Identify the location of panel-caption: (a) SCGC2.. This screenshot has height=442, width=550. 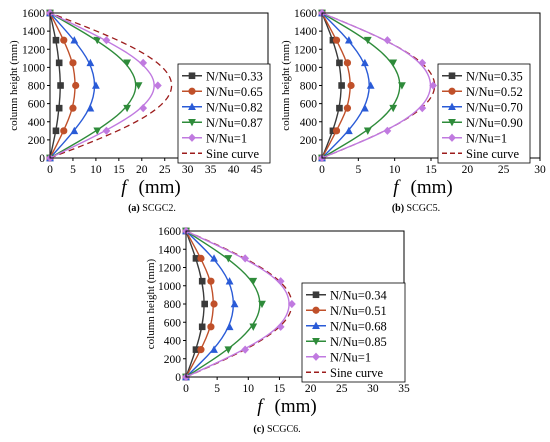
(152, 208).